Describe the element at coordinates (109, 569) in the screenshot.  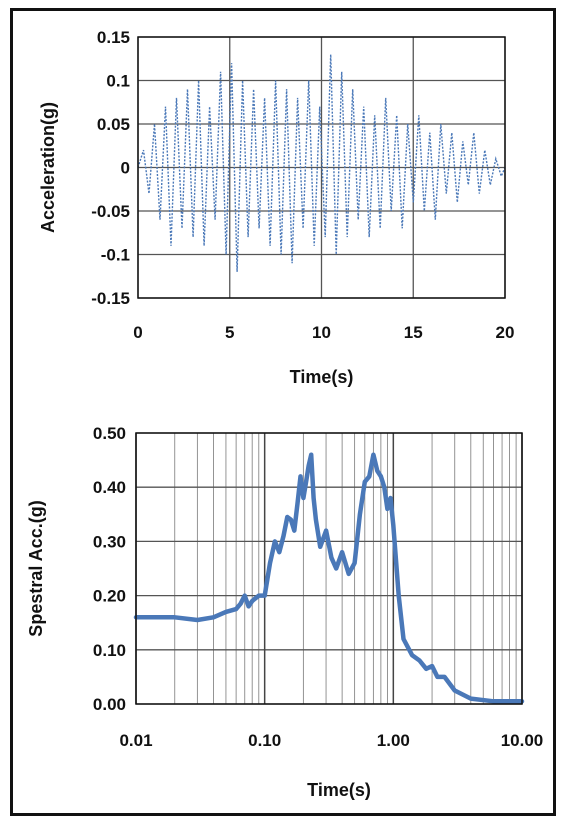
I see `spectral-y-ticks: 0.50 0.40 0.30 0.20 0.10 0.00` at that location.